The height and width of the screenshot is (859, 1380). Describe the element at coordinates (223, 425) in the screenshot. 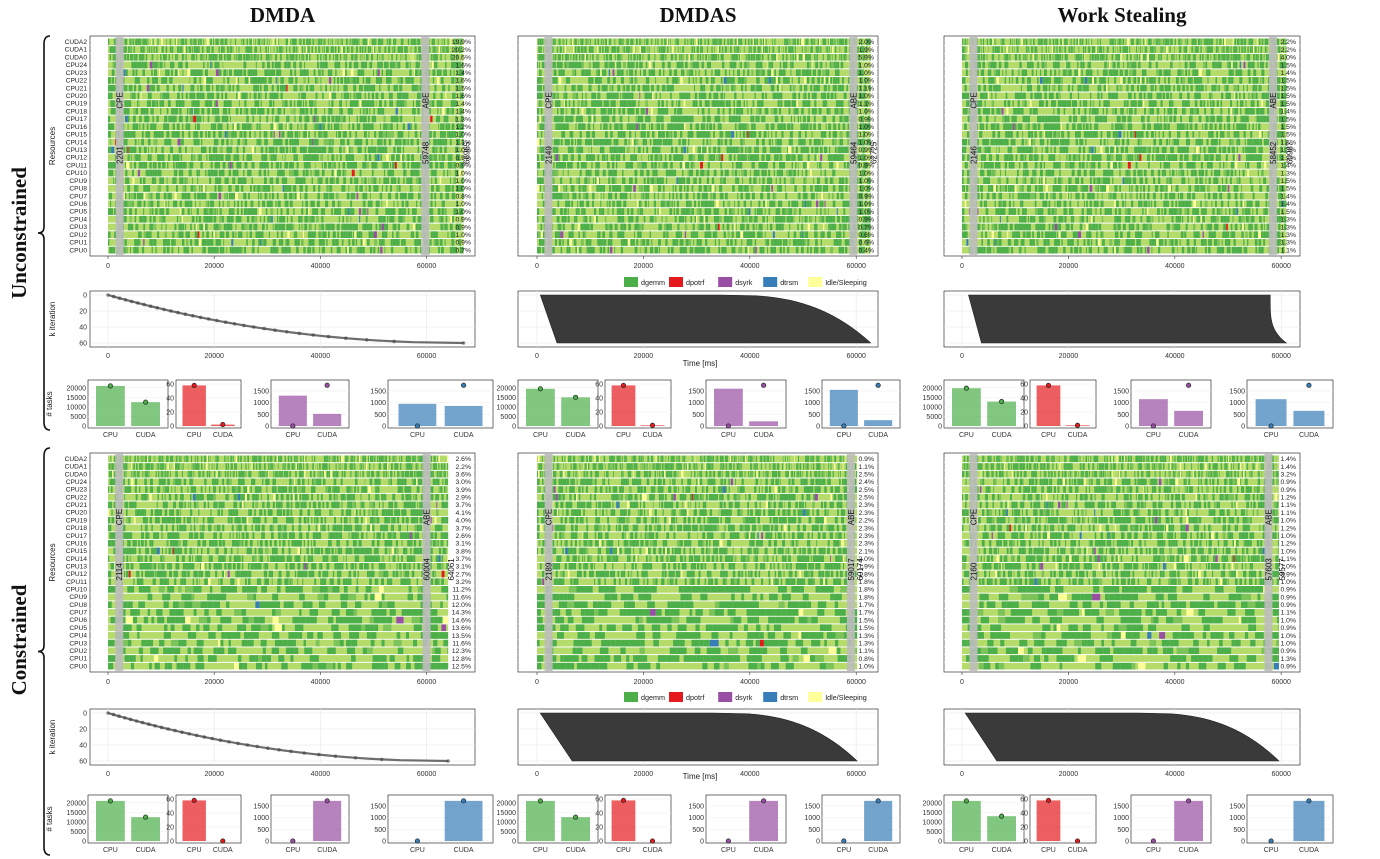

I see `bar-point` at that location.